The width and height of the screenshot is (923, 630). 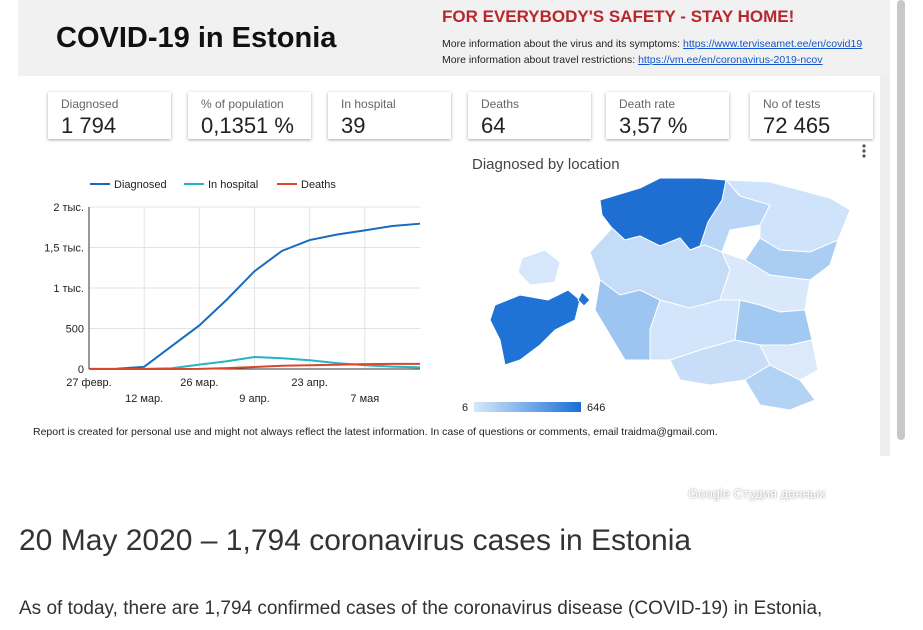 I want to click on legend-label: Deaths, so click(x=318, y=185).